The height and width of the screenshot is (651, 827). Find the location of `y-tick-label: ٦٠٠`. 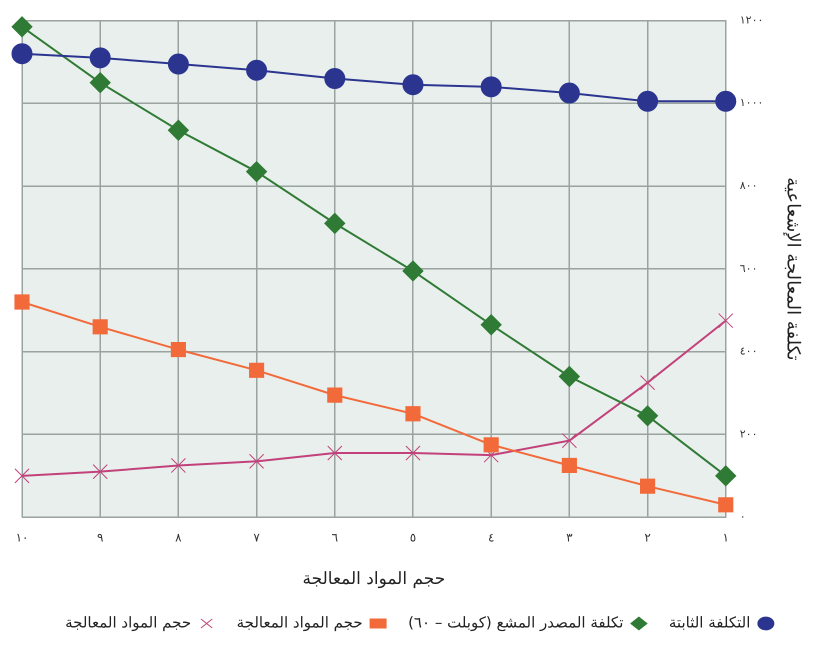

y-tick-label: ٦٠٠ is located at coordinates (749, 268).